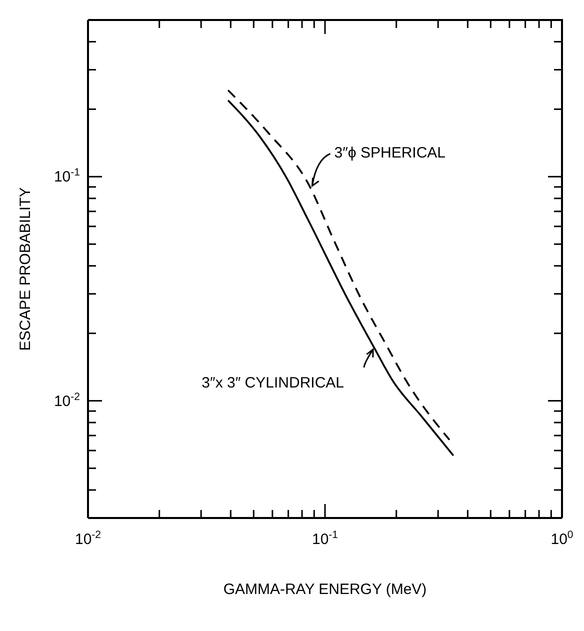 The image size is (584, 631). Describe the element at coordinates (390, 153) in the screenshot. I see `annotation: 3″ϕ SPHERICAL` at that location.